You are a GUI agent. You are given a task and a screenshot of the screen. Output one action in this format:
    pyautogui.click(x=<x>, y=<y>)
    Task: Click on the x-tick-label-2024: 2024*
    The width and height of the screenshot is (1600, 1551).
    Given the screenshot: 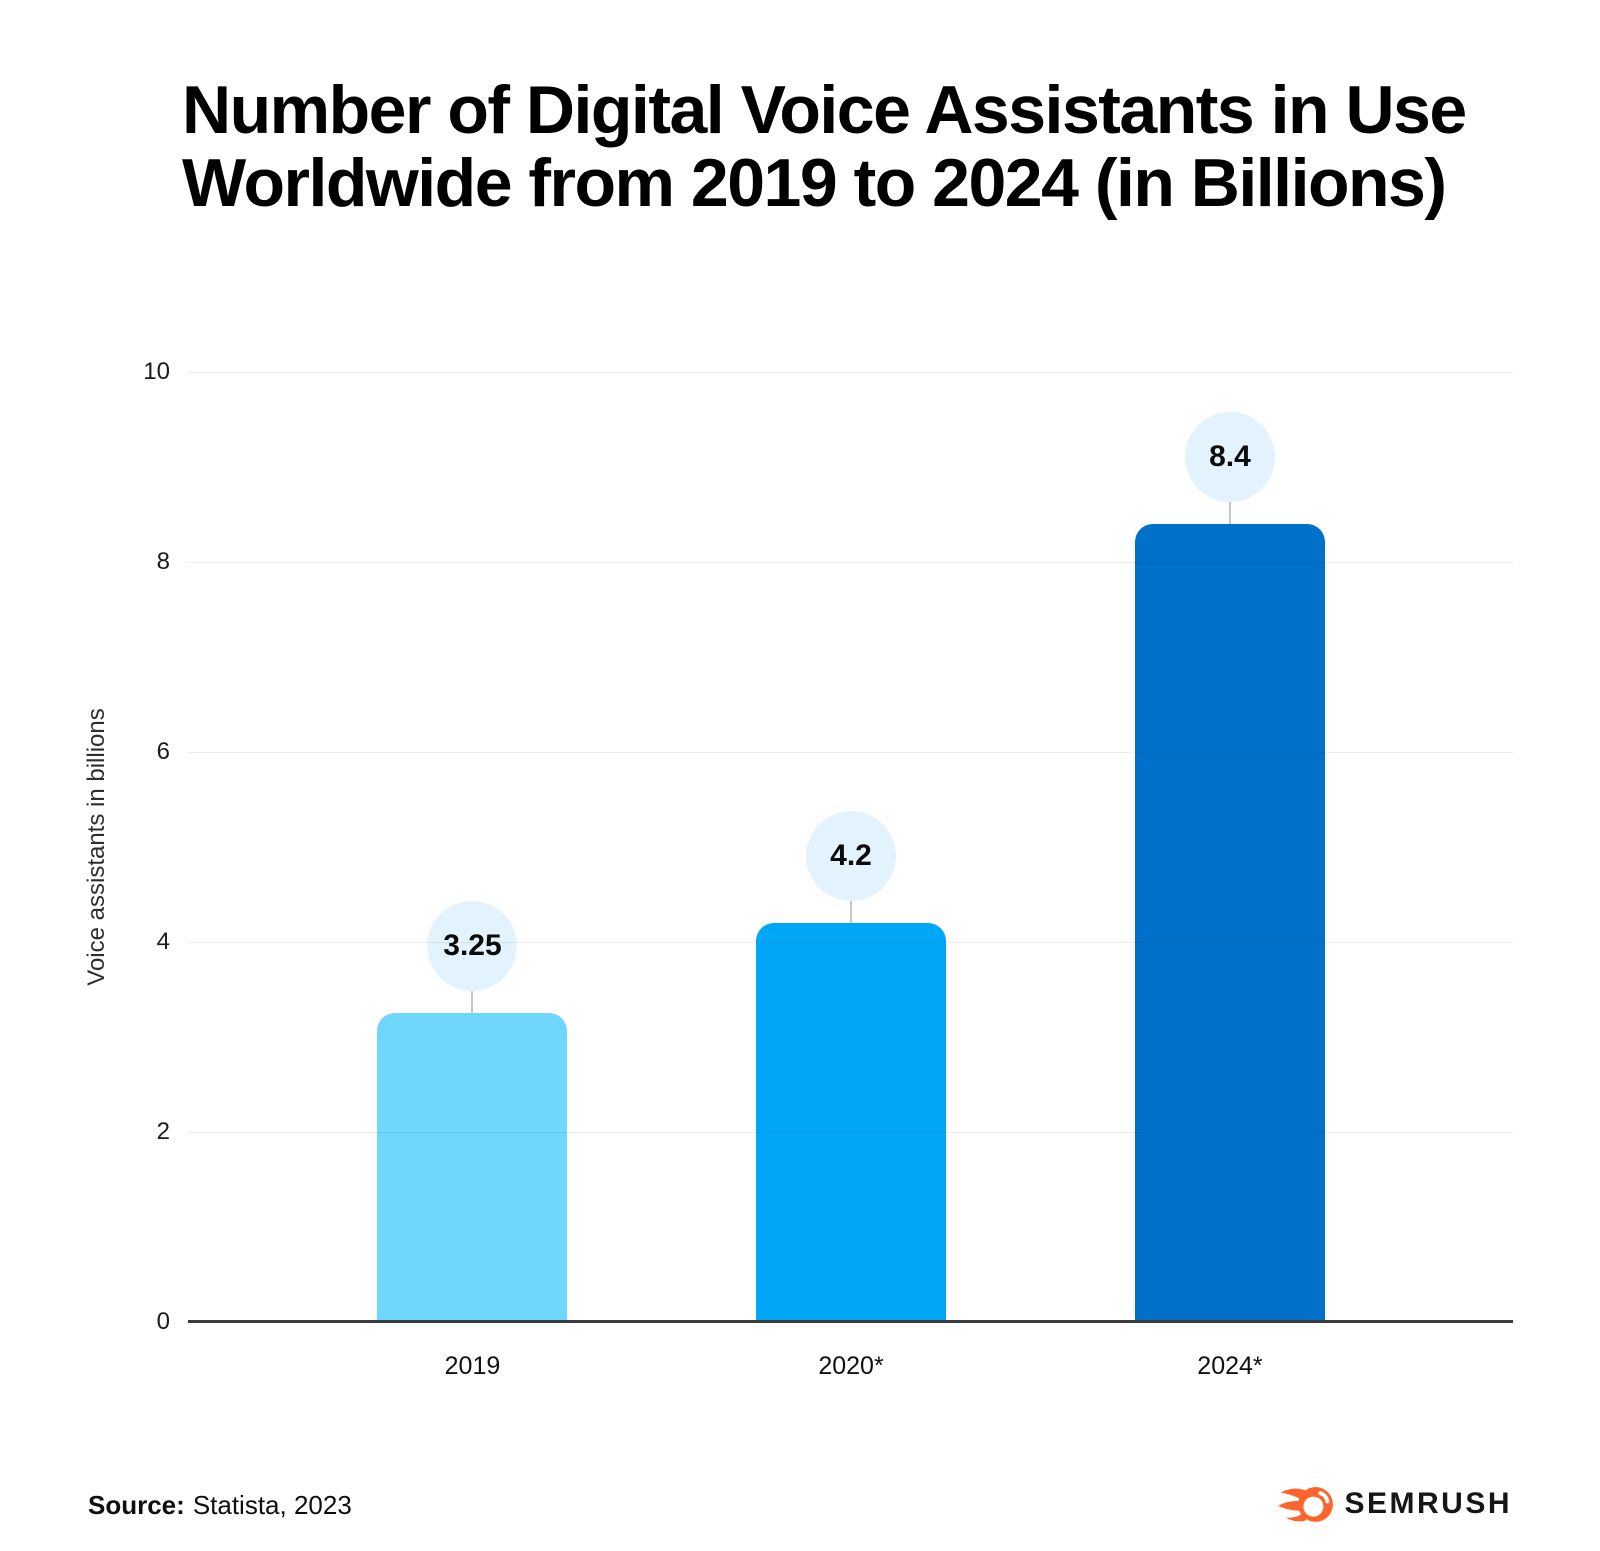 What is the action you would take?
    pyautogui.click(x=1230, y=1366)
    